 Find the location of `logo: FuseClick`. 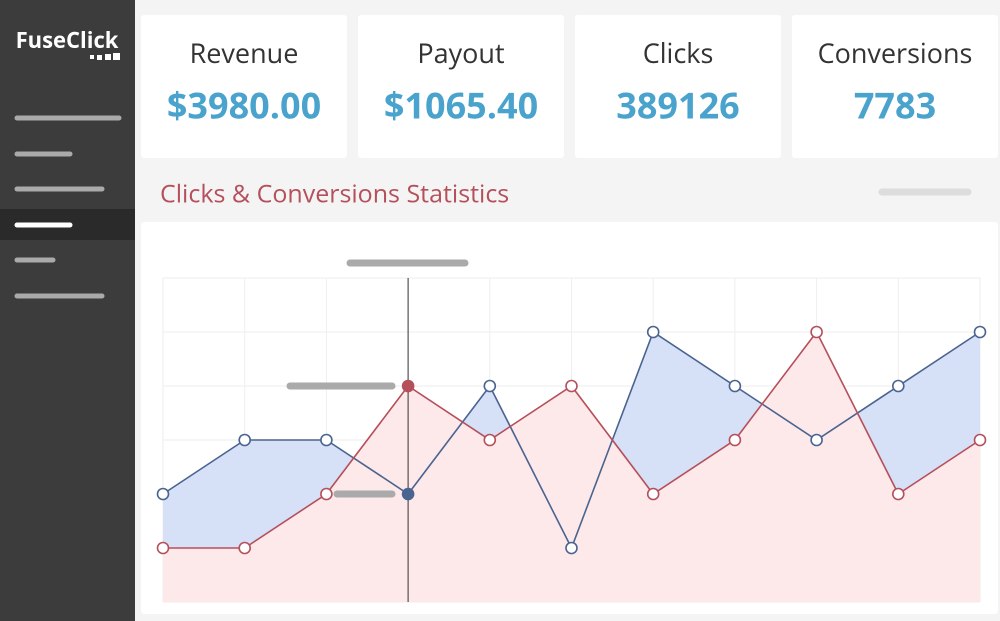

logo: FuseClick is located at coordinates (67, 40).